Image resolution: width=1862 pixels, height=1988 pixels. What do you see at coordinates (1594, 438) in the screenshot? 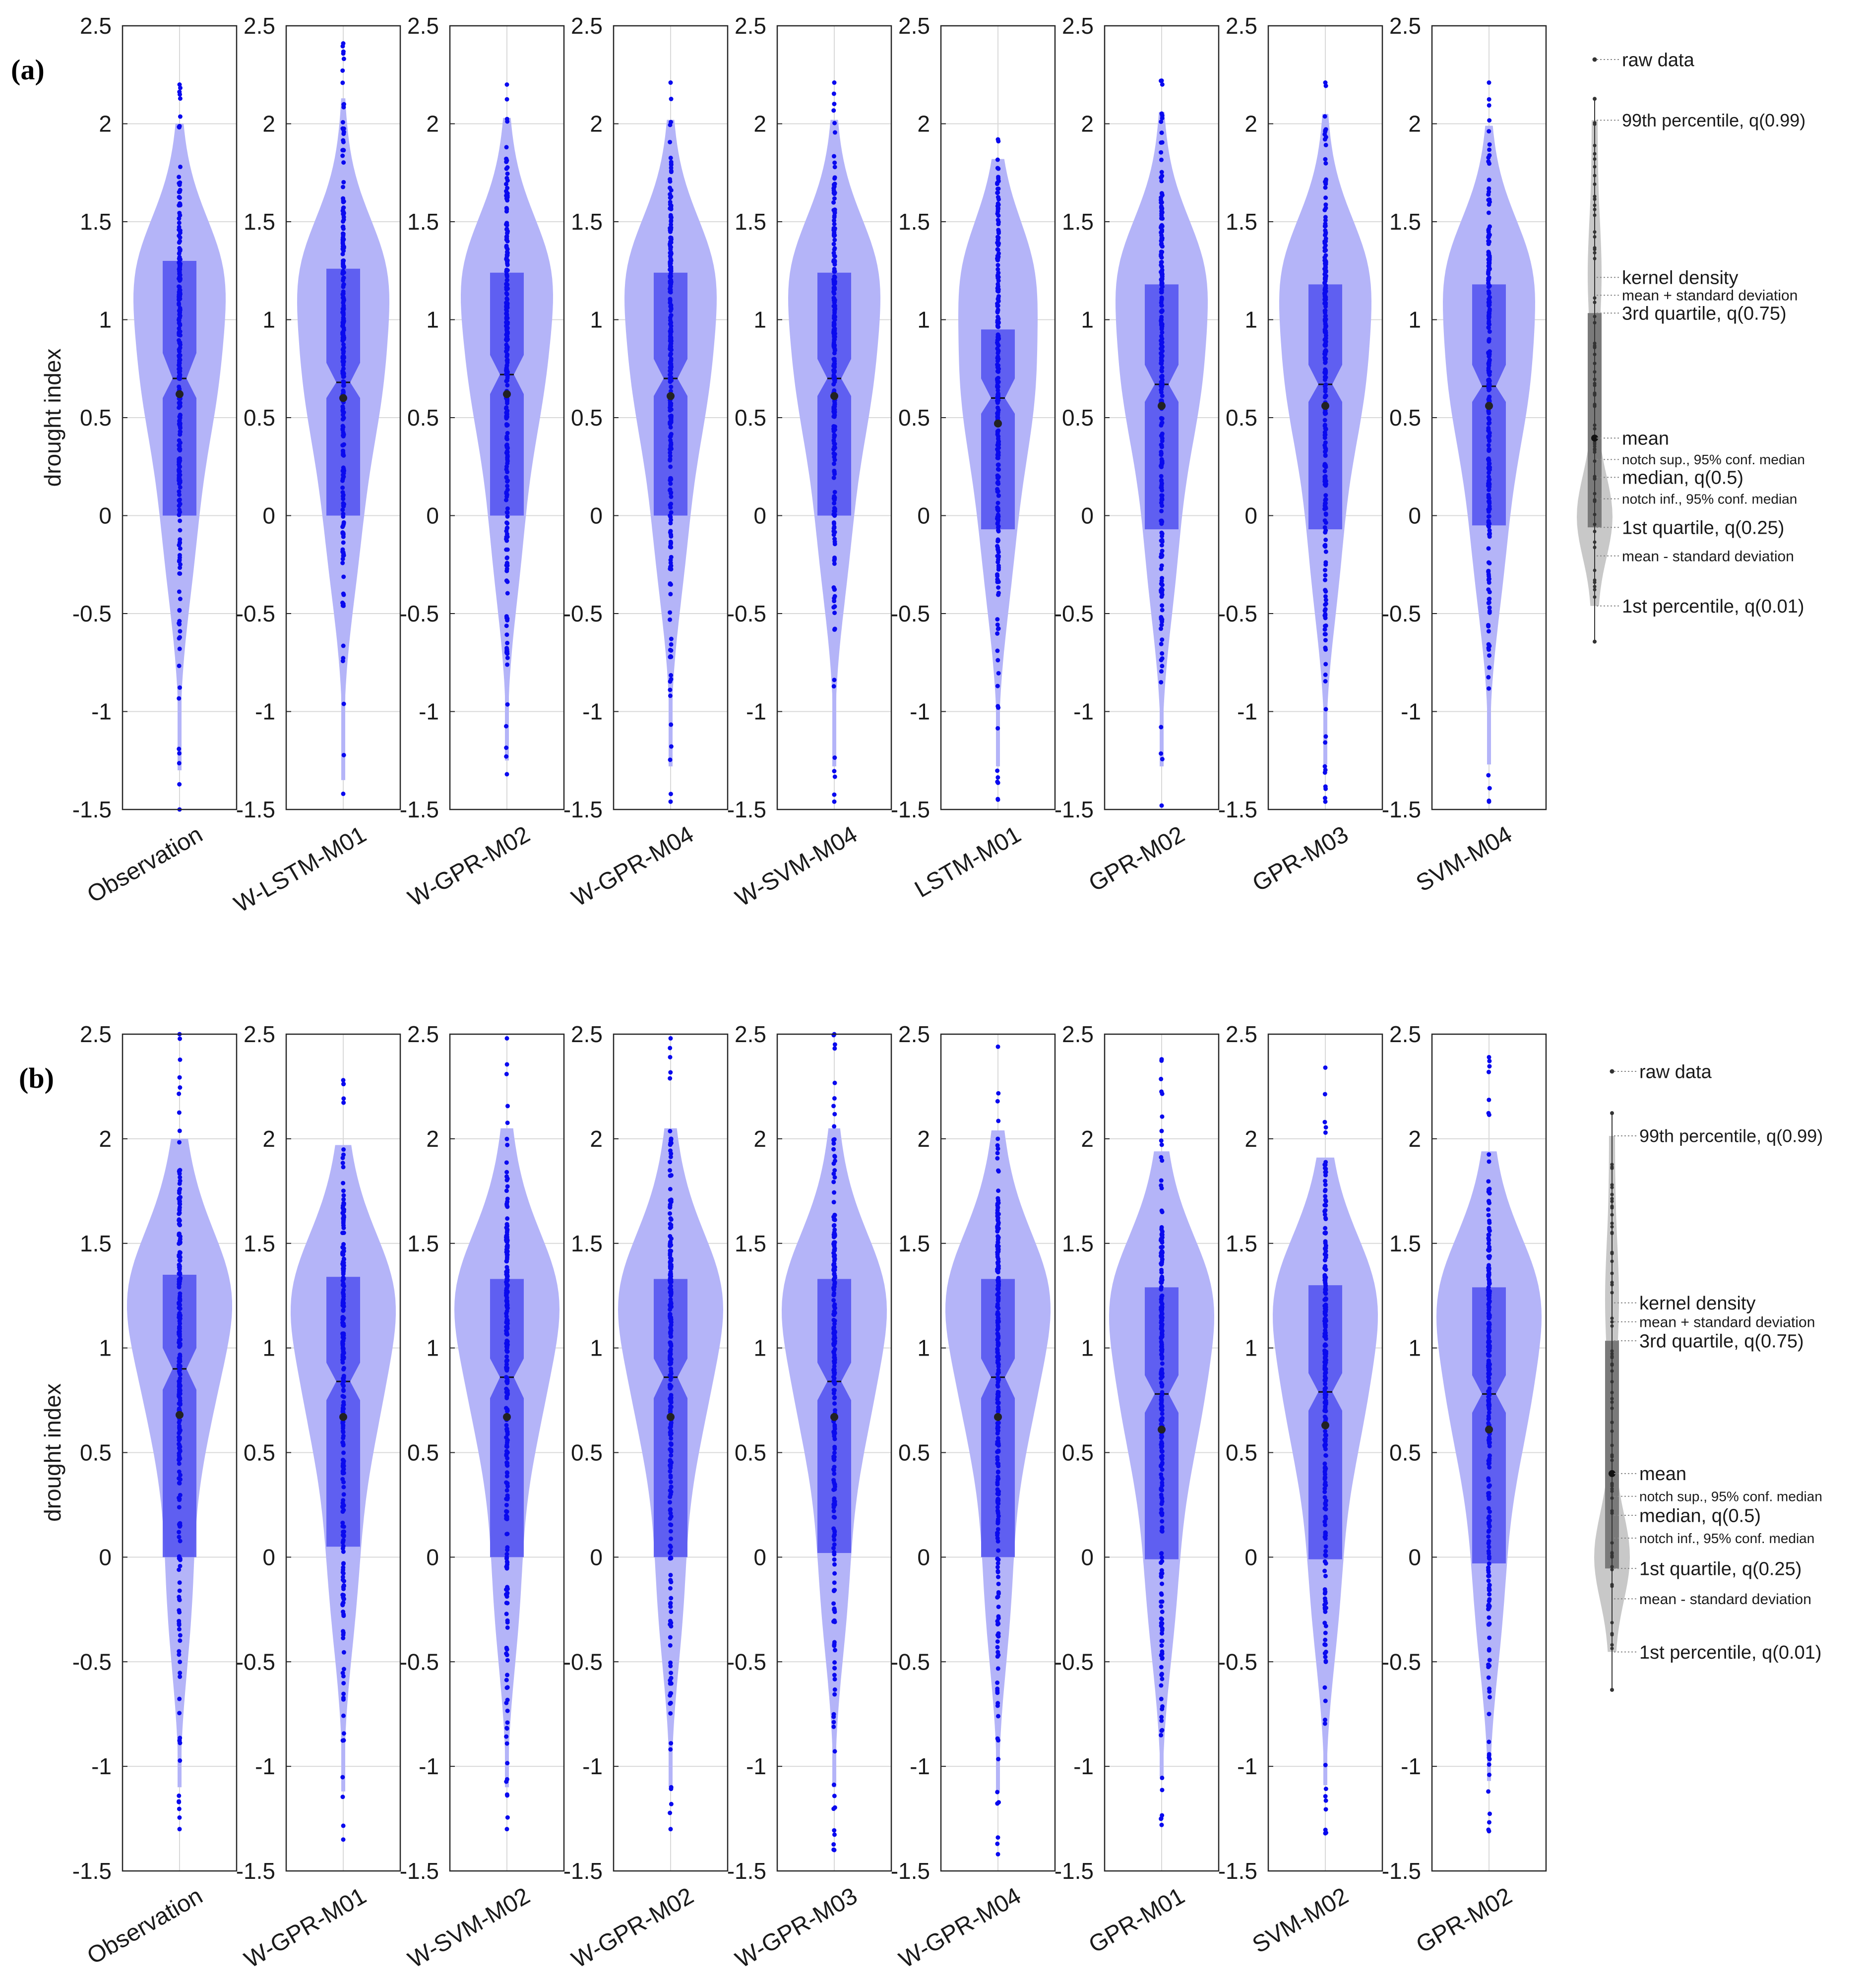
I see `legend-mean-marker` at bounding box center [1594, 438].